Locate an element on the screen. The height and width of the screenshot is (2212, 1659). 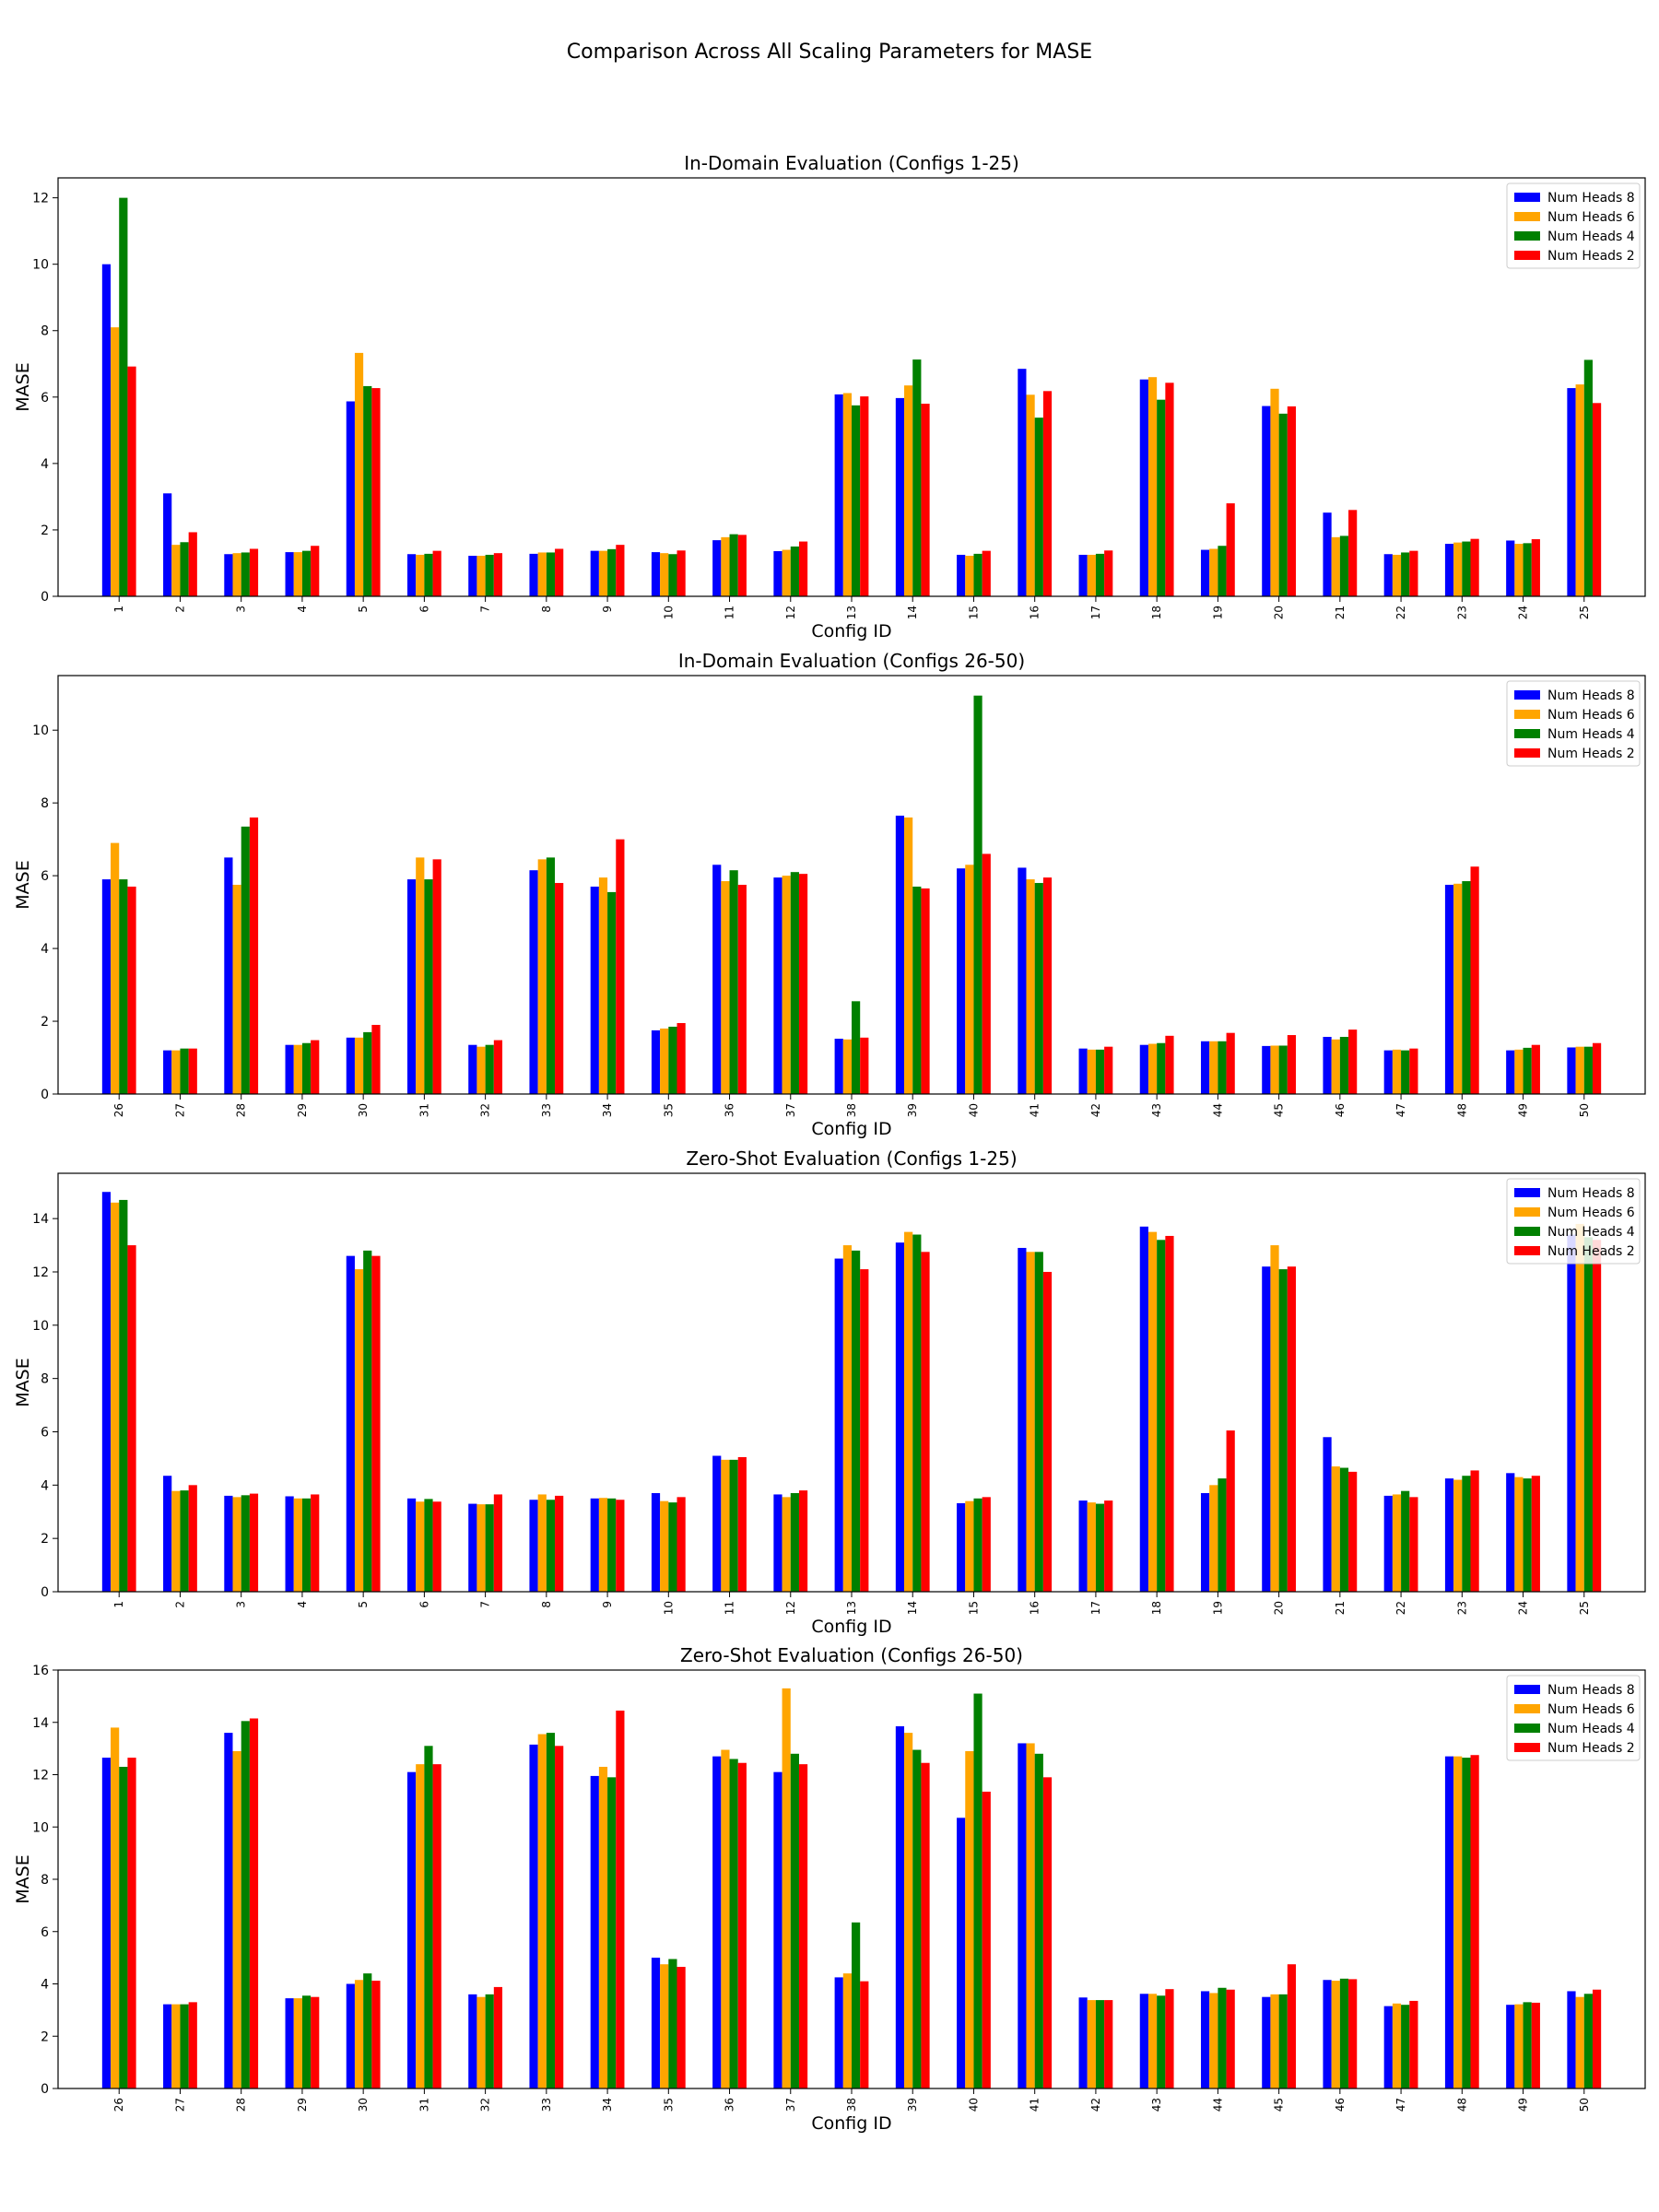
legend-swatch is located at coordinates (1527, 197).